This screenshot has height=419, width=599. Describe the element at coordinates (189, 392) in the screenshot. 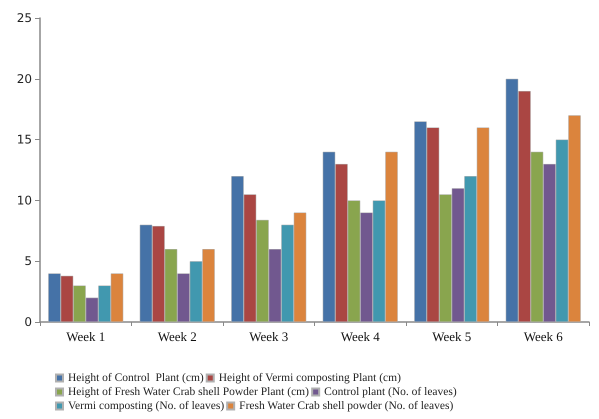

I see `legend-label: Height of Fresh Water Crab shell Powder Plant (cm)` at that location.